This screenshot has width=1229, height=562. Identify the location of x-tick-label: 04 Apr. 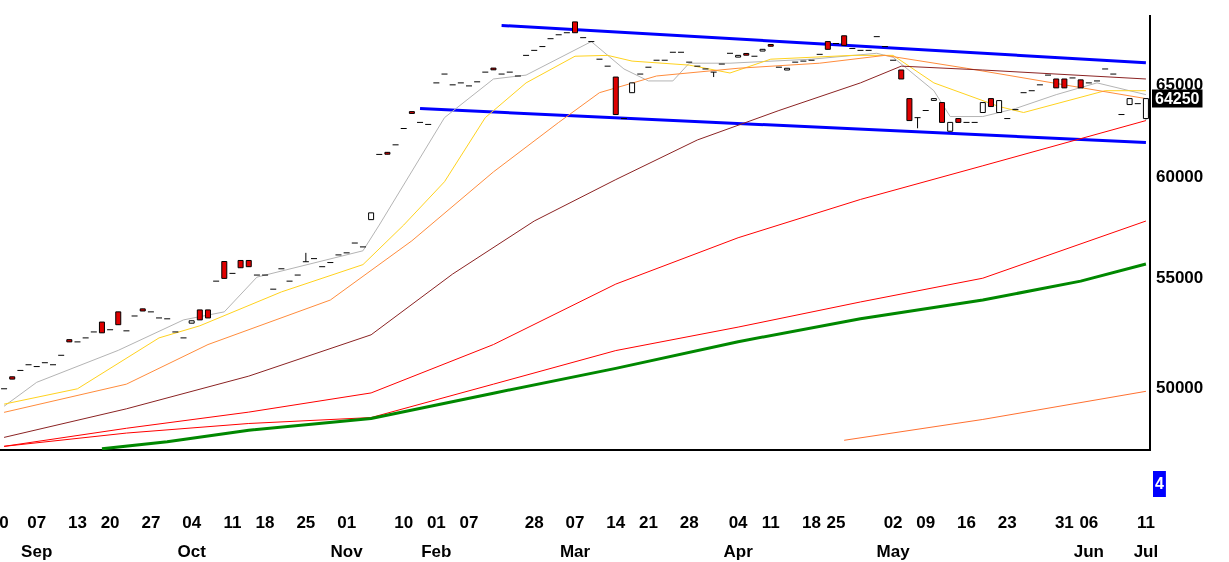
(738, 537).